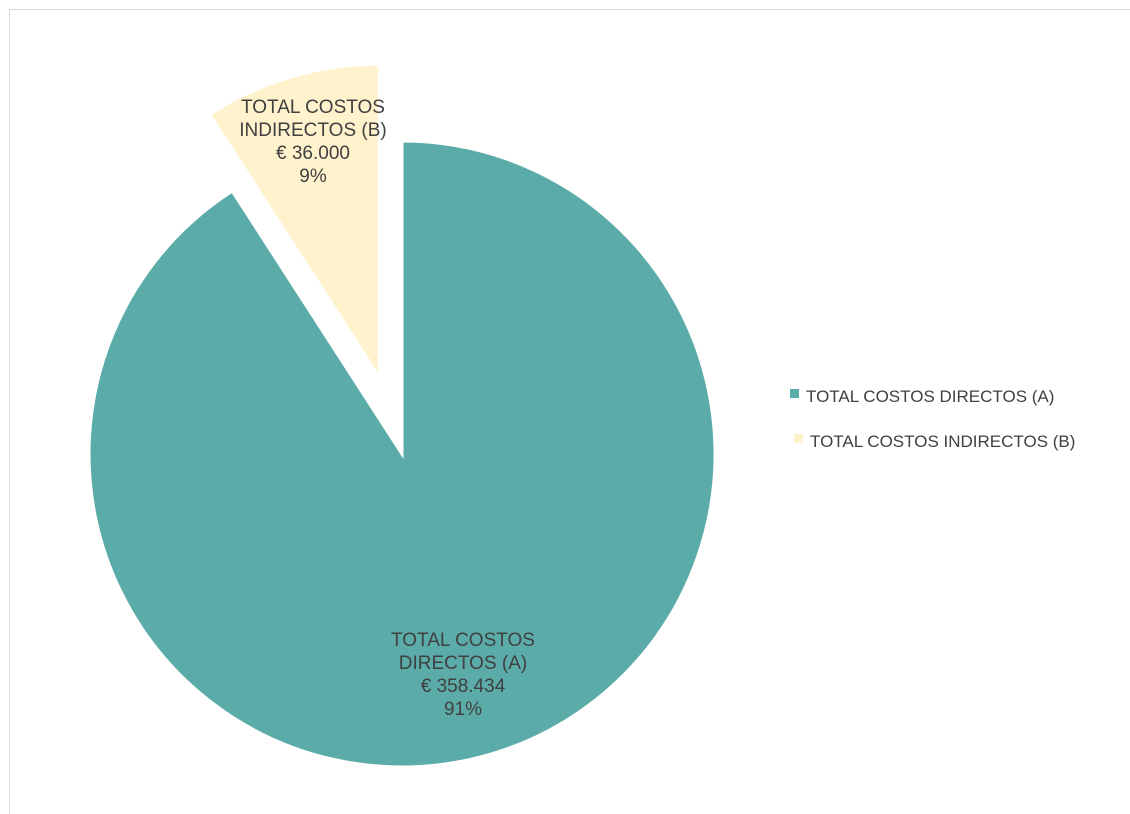 The width and height of the screenshot is (1130, 814). Describe the element at coordinates (312, 142) in the screenshot. I see `label-indirectos: TOTAL COSTOS INDIRECTOS (B) € 36.000 9%` at that location.